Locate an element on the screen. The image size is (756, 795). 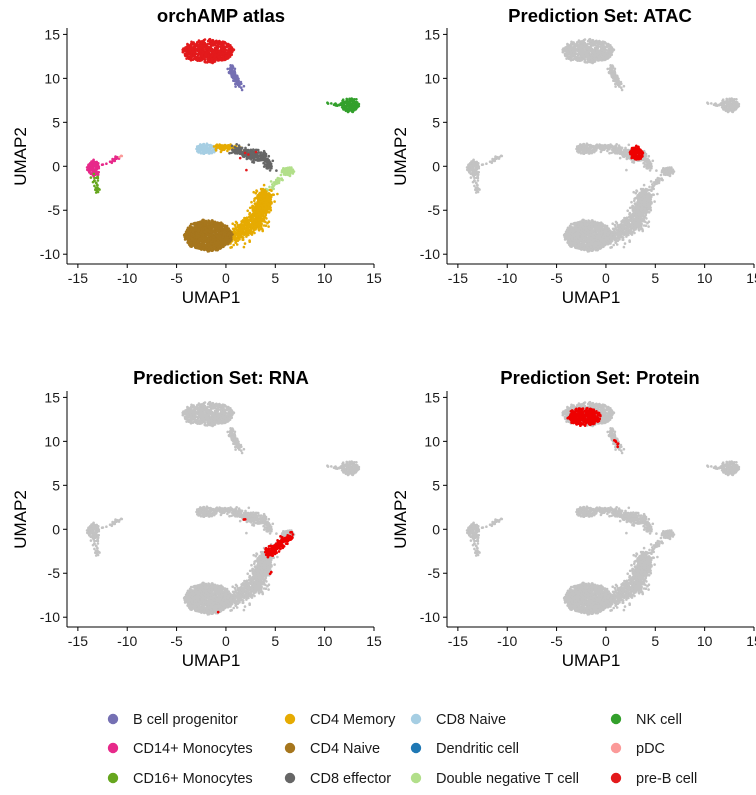
x-tick-label: 5 is located at coordinates (275, 278).